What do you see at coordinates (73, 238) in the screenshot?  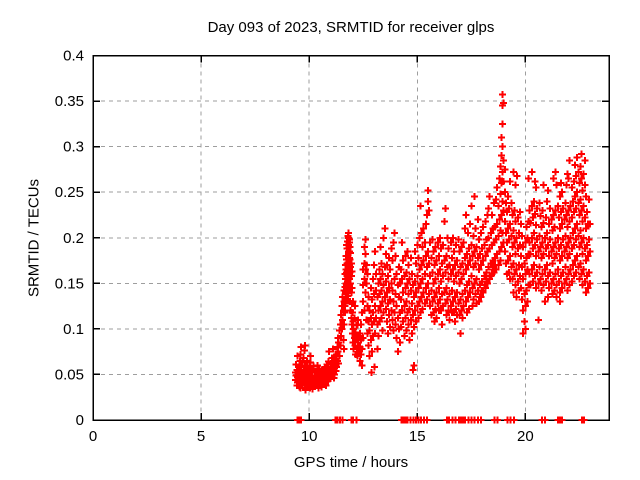 I see `y-tick-label: 0.2` at bounding box center [73, 238].